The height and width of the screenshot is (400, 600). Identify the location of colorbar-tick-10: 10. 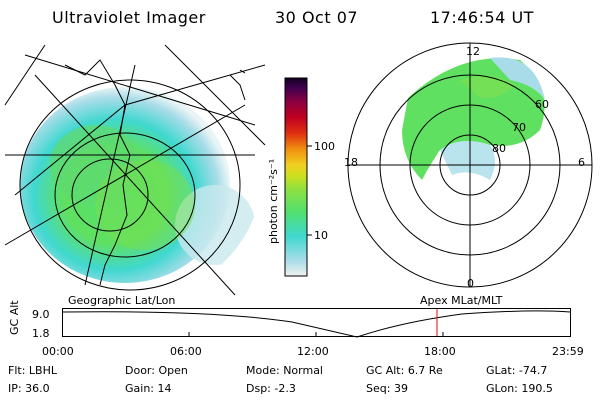
(321, 235).